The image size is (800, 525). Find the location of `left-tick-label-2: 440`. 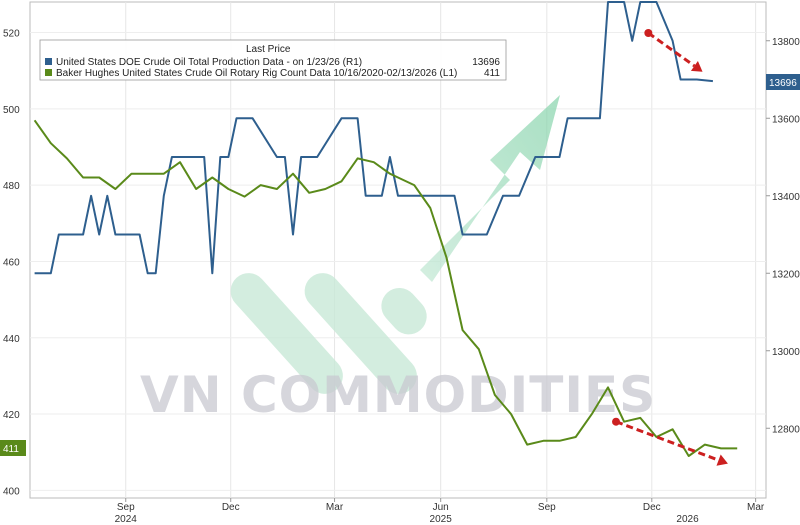

left-tick-label-2: 440 is located at coordinates (11, 339).